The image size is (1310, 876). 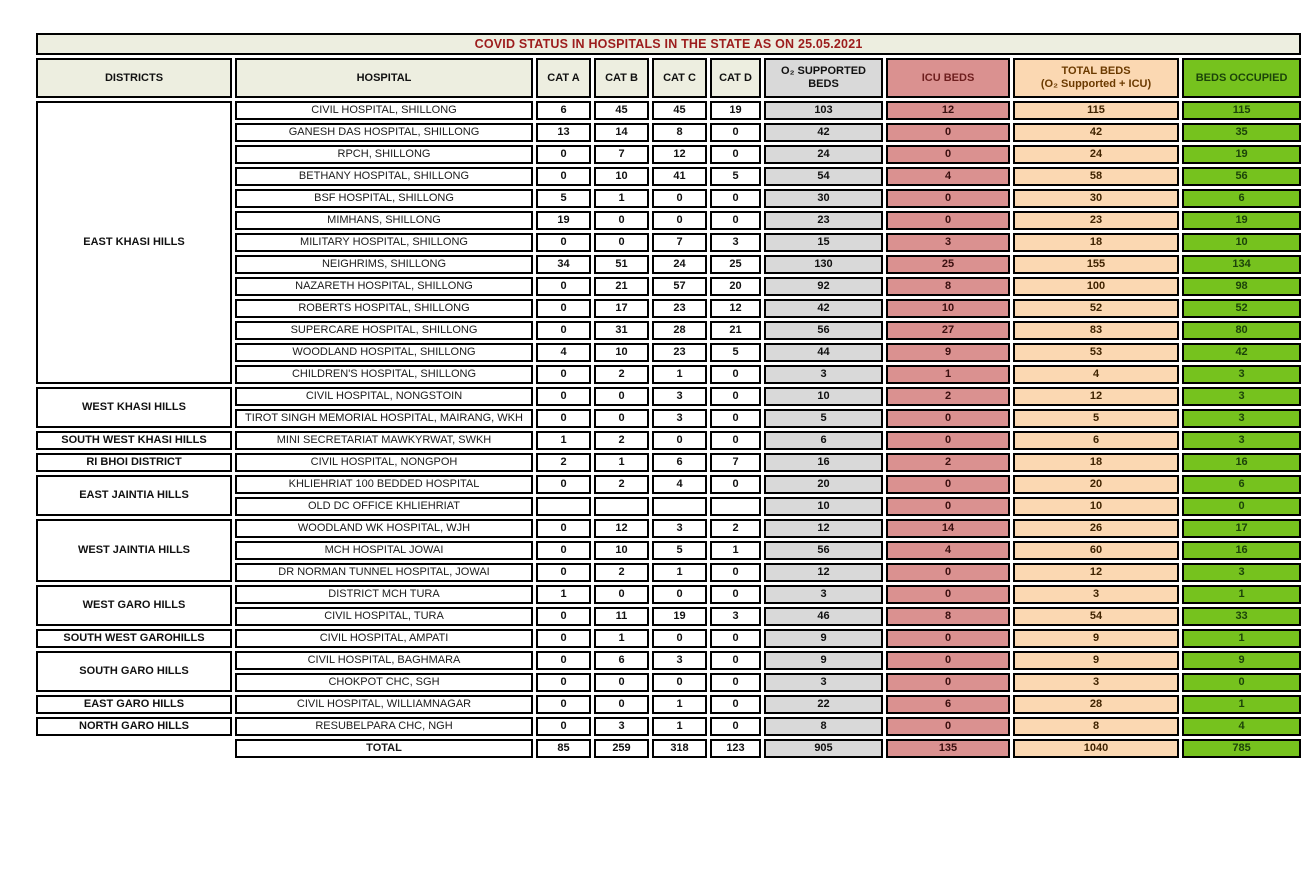 What do you see at coordinates (384, 660) in the screenshot?
I see `hospital-cell: CIVIL HOSPITAL, BAGHMARA` at bounding box center [384, 660].